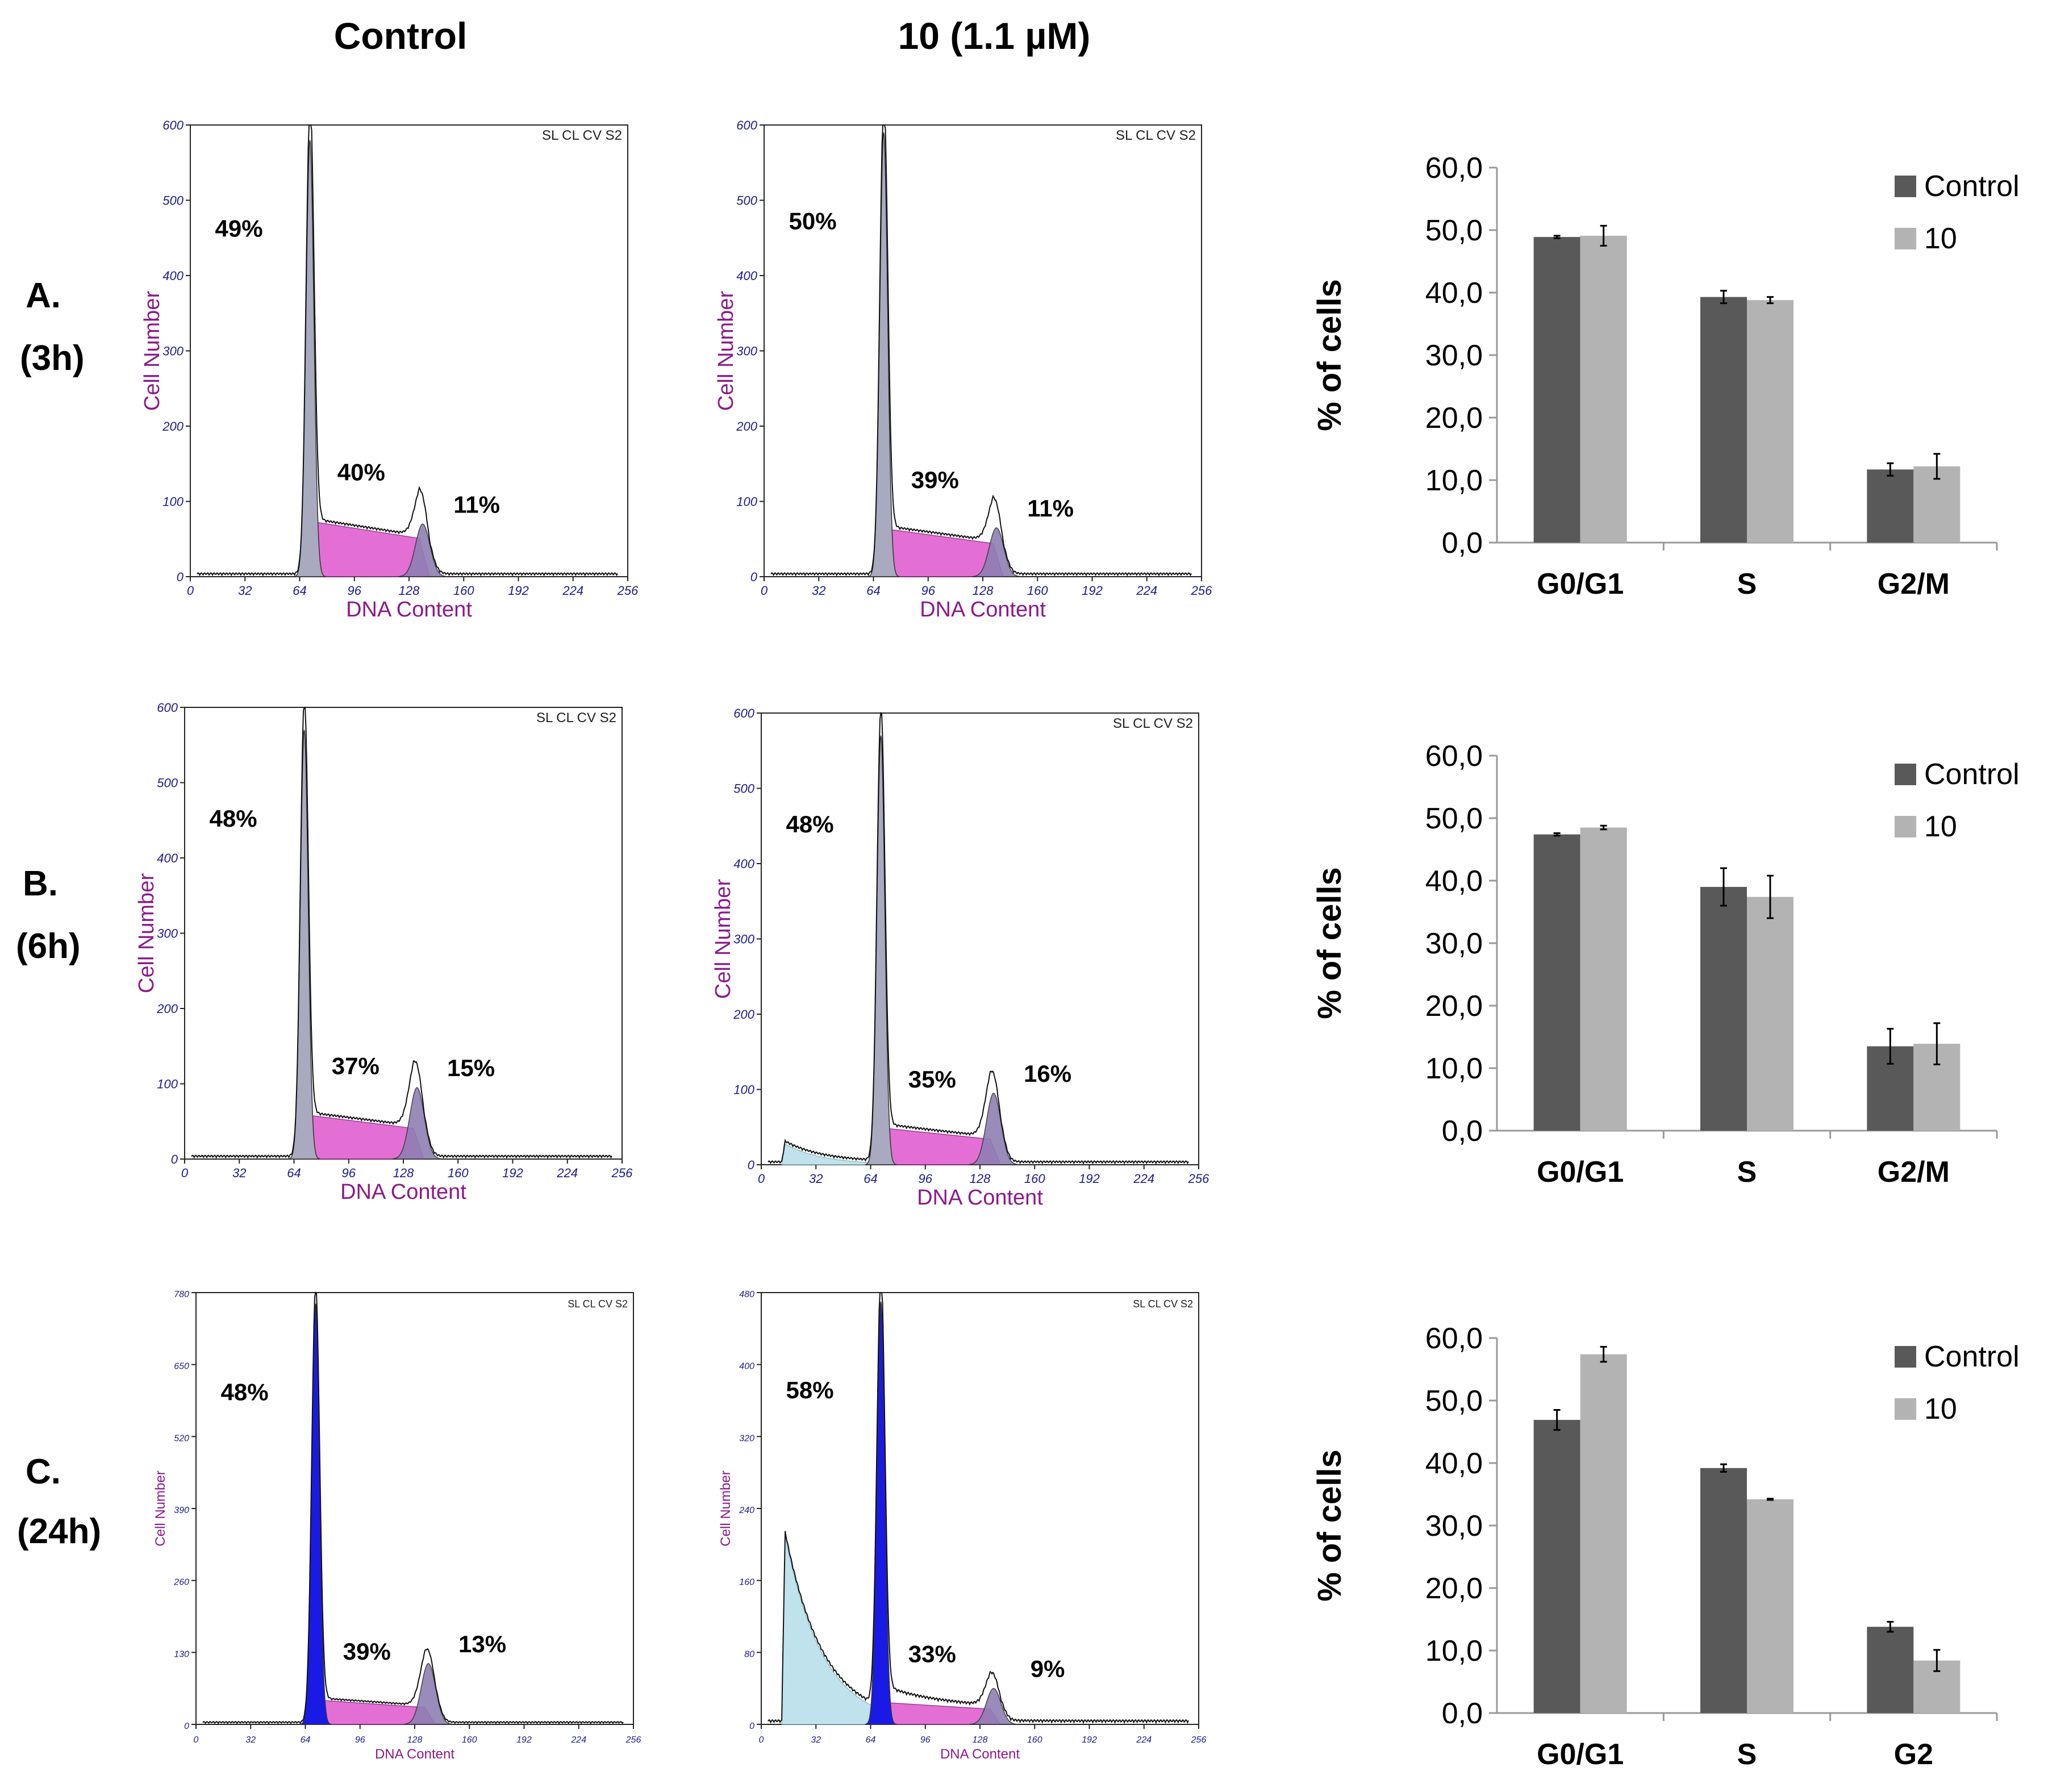 The image size is (2048, 1792). What do you see at coordinates (1048, 1669) in the screenshot?
I see `g2-percent-label: 9%` at bounding box center [1048, 1669].